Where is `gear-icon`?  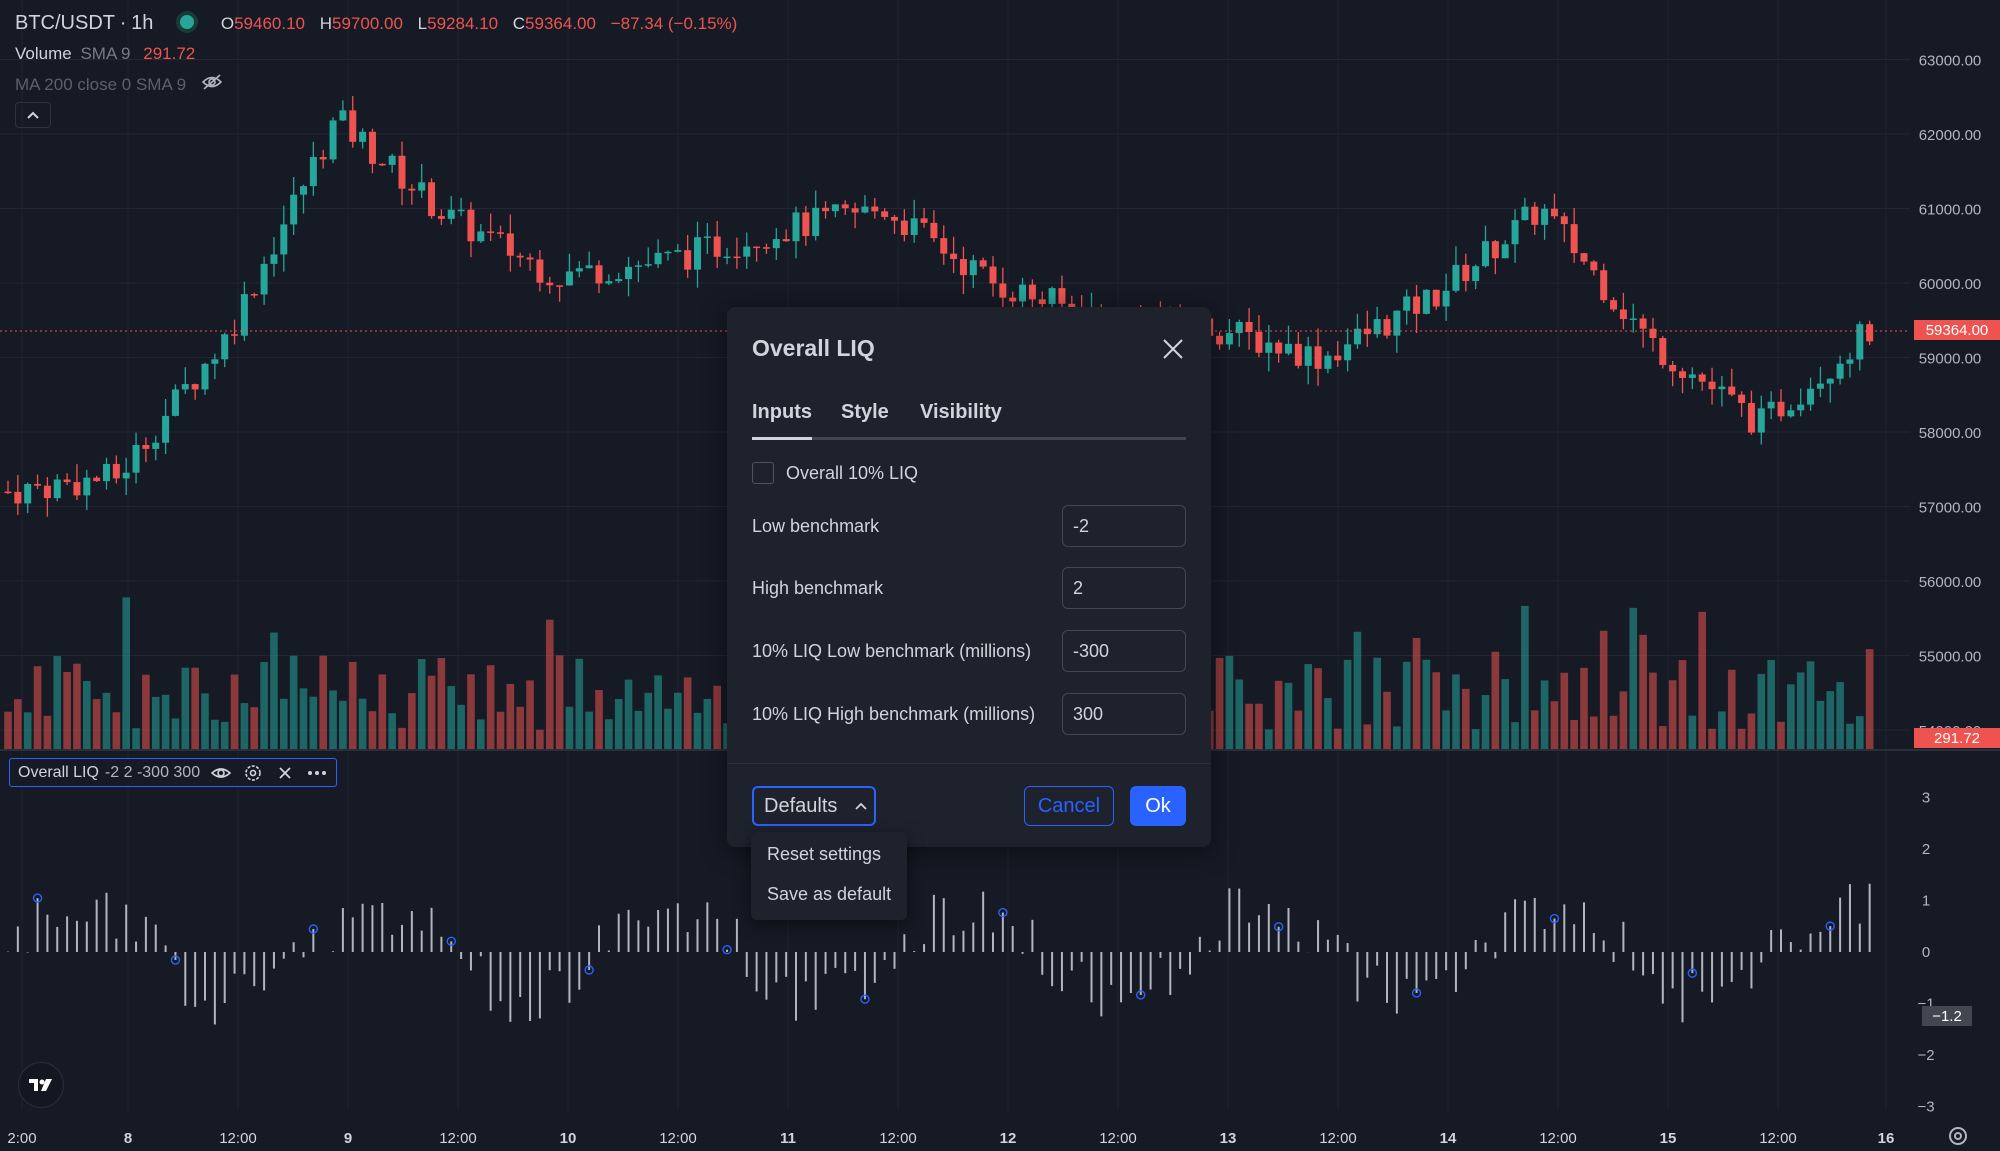
gear-icon is located at coordinates (253, 773).